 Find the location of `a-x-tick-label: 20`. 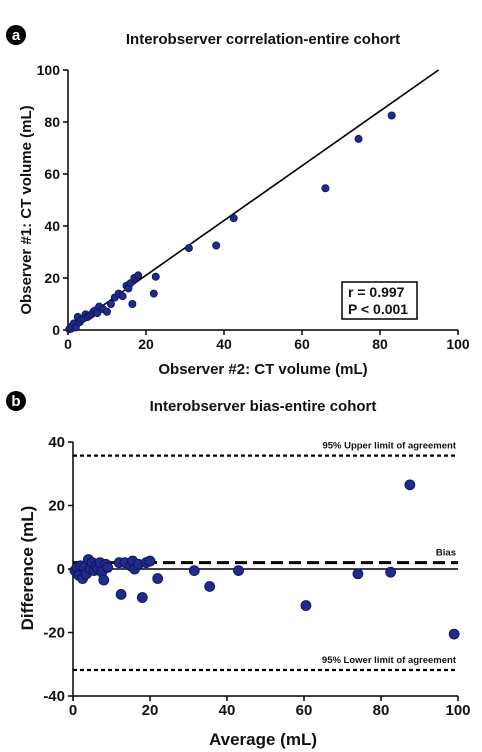

a-x-tick-label: 20 is located at coordinates (146, 344).